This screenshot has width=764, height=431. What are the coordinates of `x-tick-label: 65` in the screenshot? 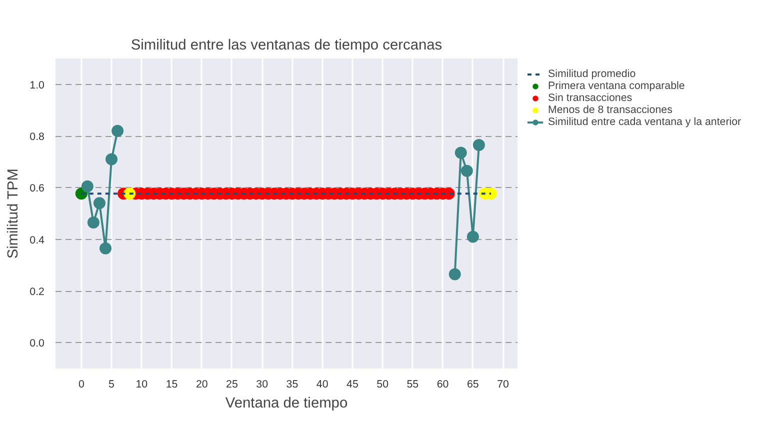 It's located at (473, 384).